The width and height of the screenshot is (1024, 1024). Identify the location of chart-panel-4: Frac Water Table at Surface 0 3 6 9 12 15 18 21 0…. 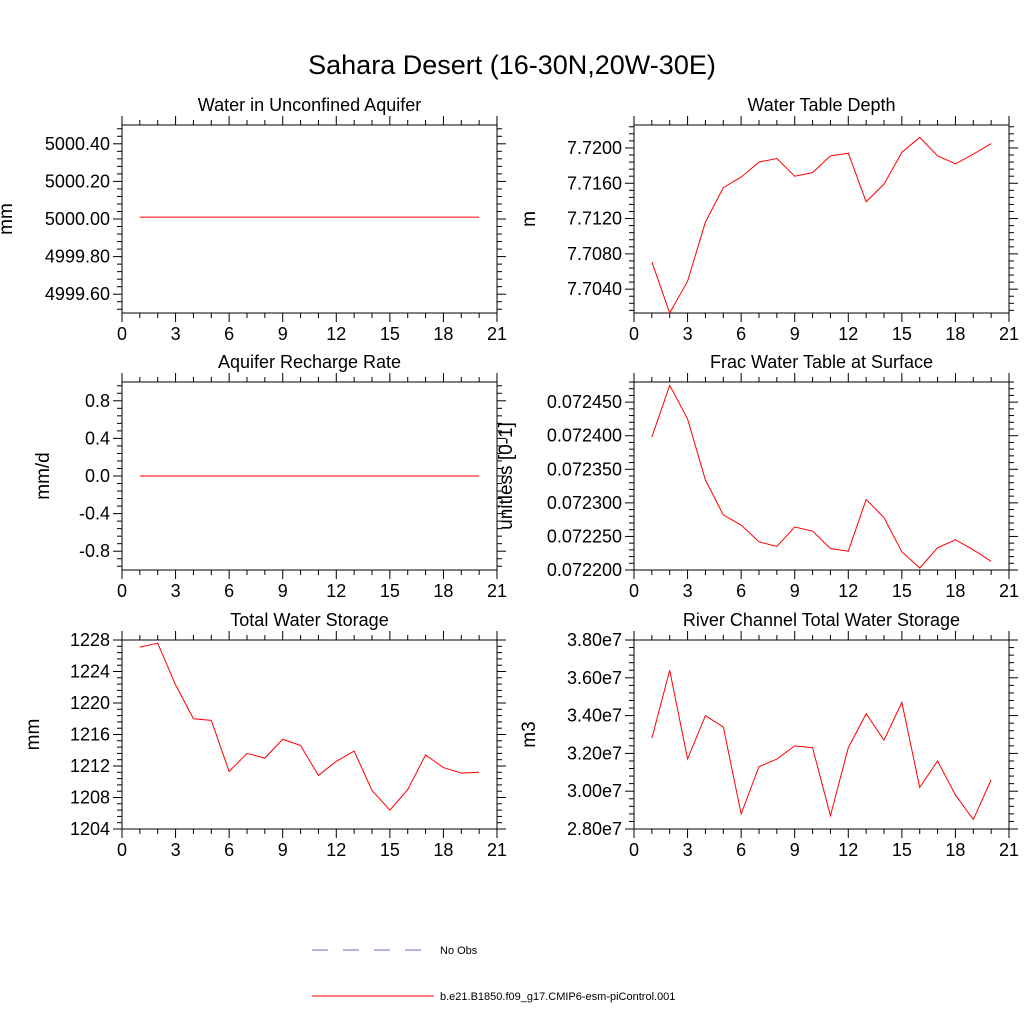
(757, 476).